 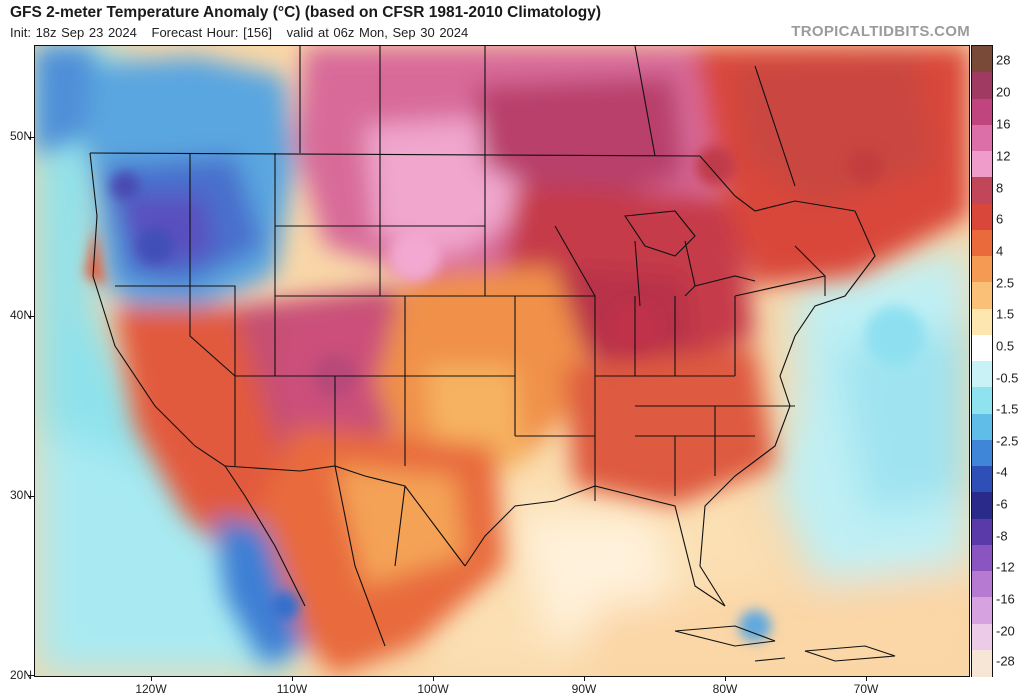 What do you see at coordinates (1000, 219) in the screenshot?
I see `color-scale-label: 6` at bounding box center [1000, 219].